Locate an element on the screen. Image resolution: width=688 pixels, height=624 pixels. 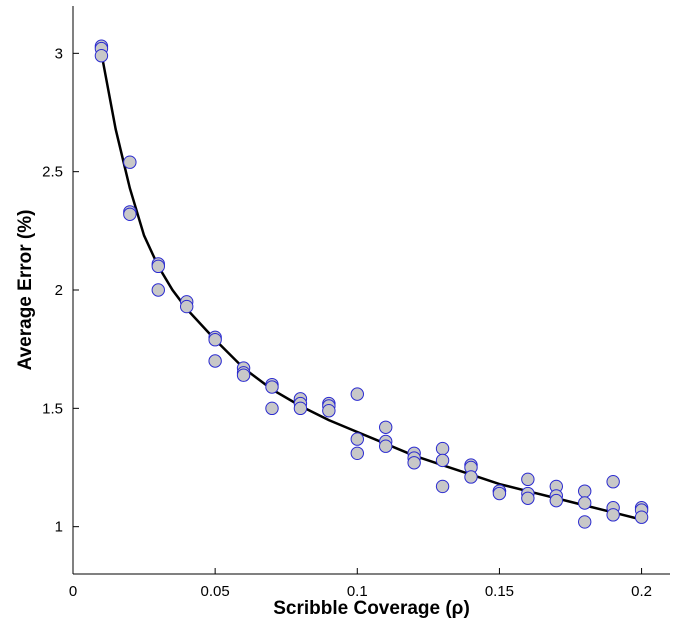
x-tick-label: 0.15 is located at coordinates (499, 591).